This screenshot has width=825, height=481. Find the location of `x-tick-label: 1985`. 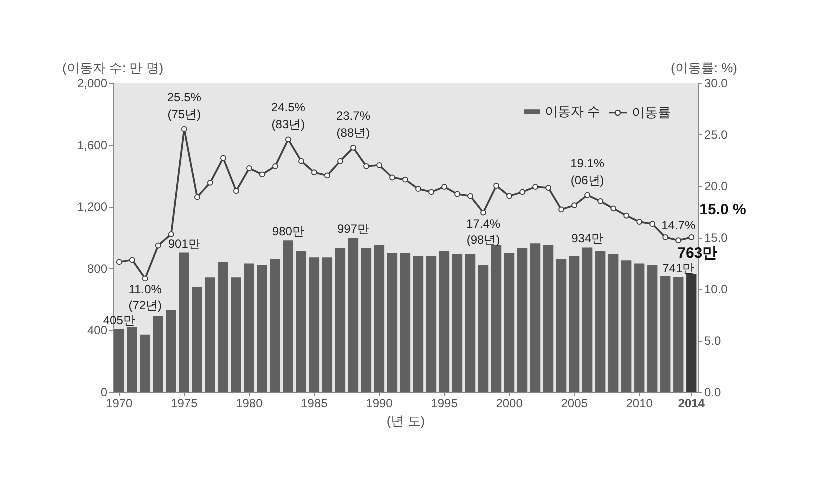

x-tick-label: 1985 is located at coordinates (314, 403).